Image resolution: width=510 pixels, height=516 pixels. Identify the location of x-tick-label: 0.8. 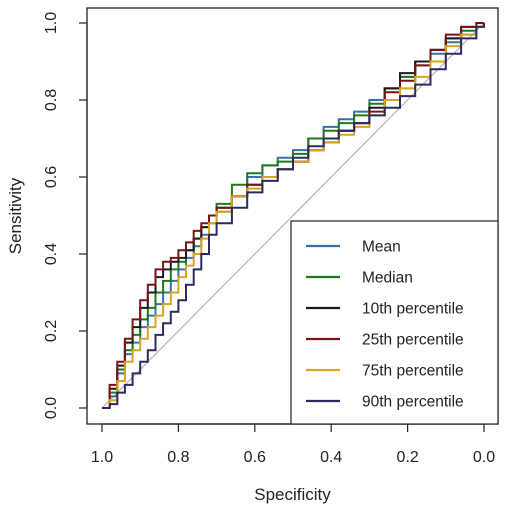
(178, 457).